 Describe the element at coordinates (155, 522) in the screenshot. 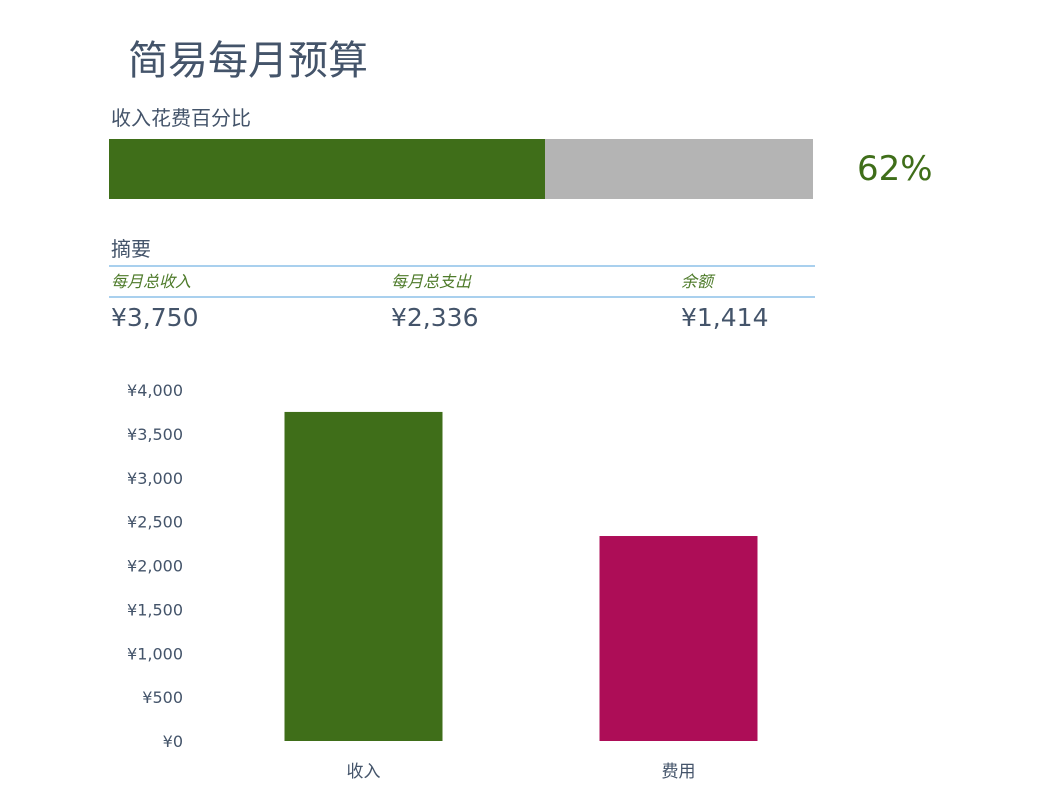

I see `y-tick-label: ¥2,500` at that location.